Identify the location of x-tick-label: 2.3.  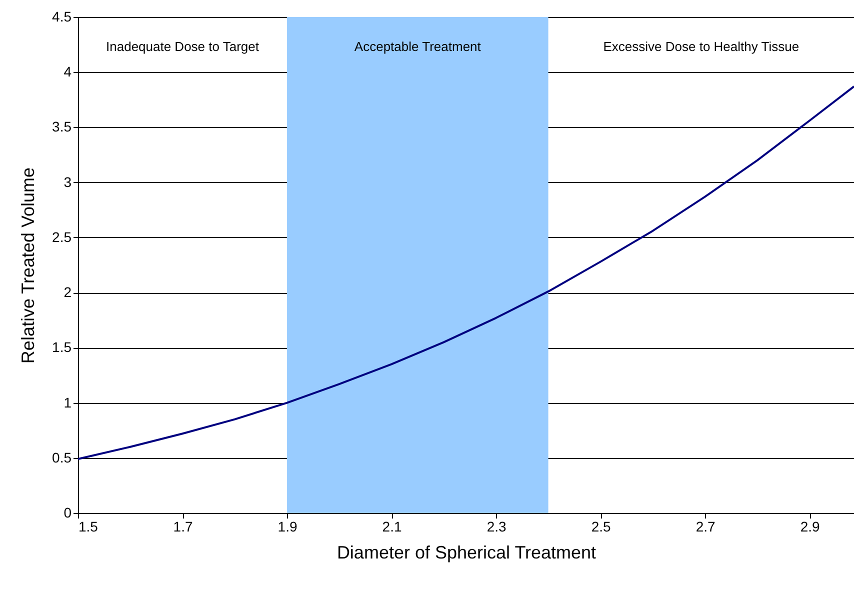
(496, 526).